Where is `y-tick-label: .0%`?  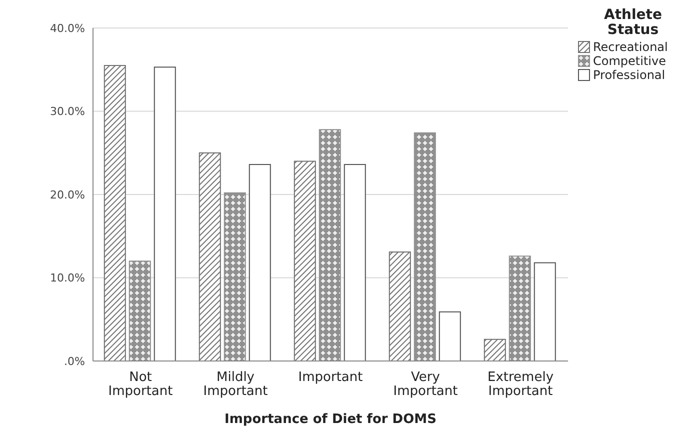 y-tick-label: .0% is located at coordinates (74, 361).